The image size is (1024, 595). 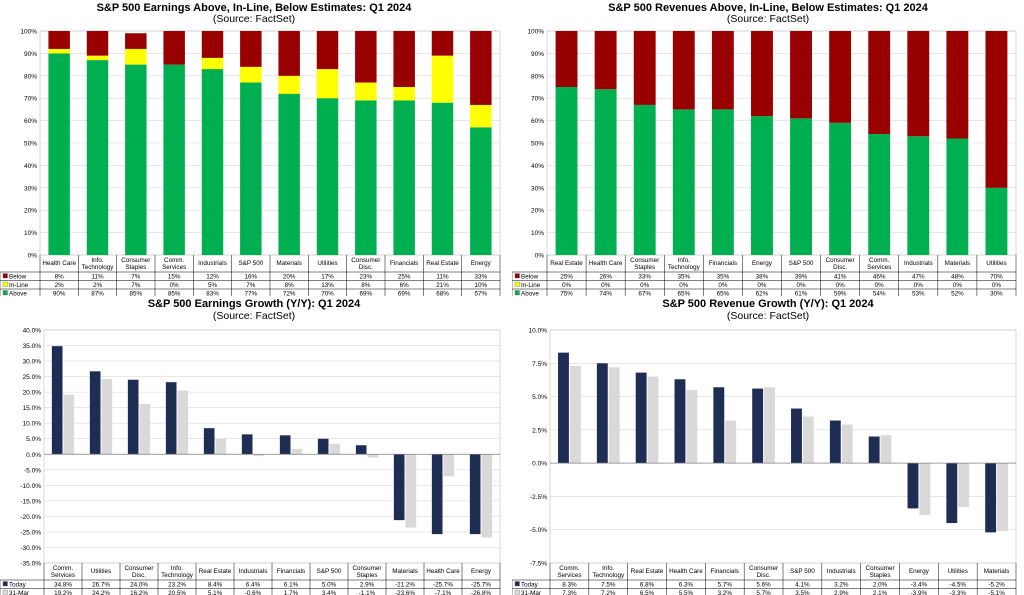 I want to click on legend-key-in-line, so click(x=5, y=284).